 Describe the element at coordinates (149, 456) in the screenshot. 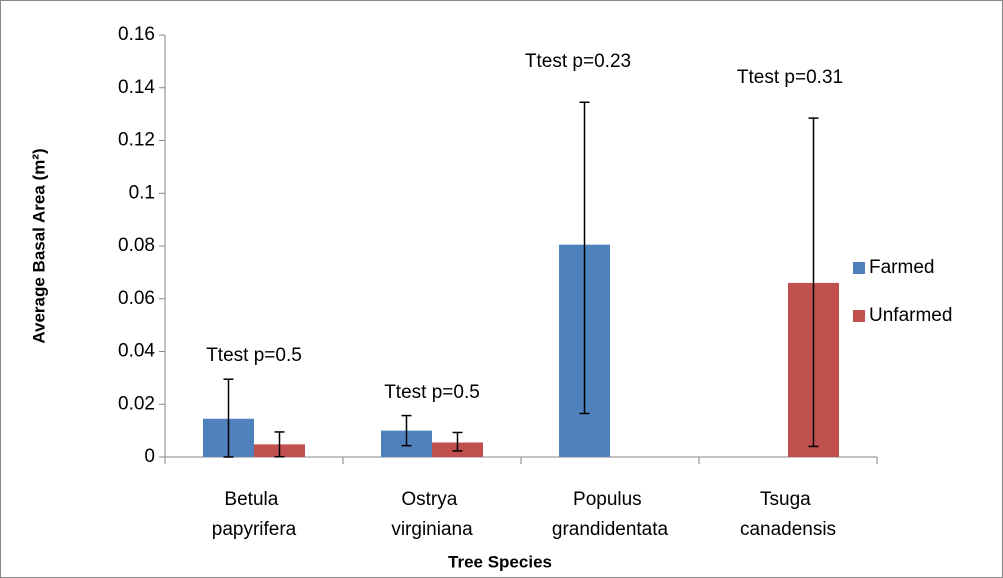

I see `y-tick-label: 0` at that location.